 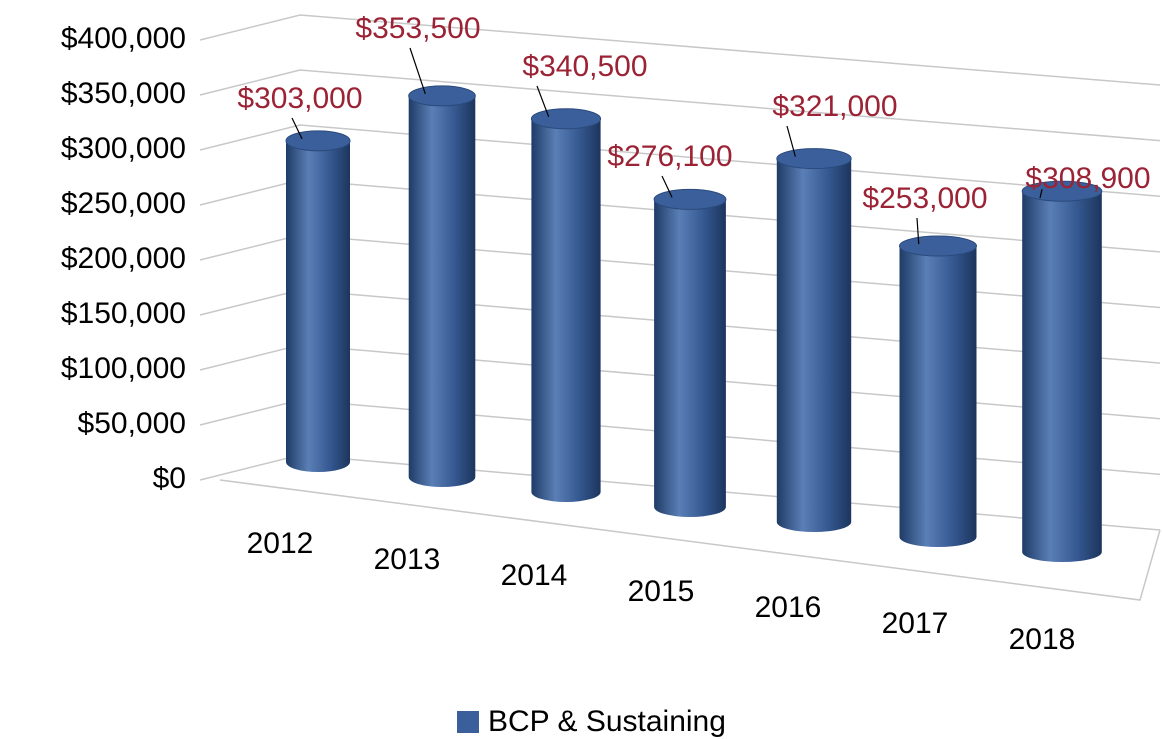 What do you see at coordinates (280, 543) in the screenshot?
I see `x-tick-label: 2012` at bounding box center [280, 543].